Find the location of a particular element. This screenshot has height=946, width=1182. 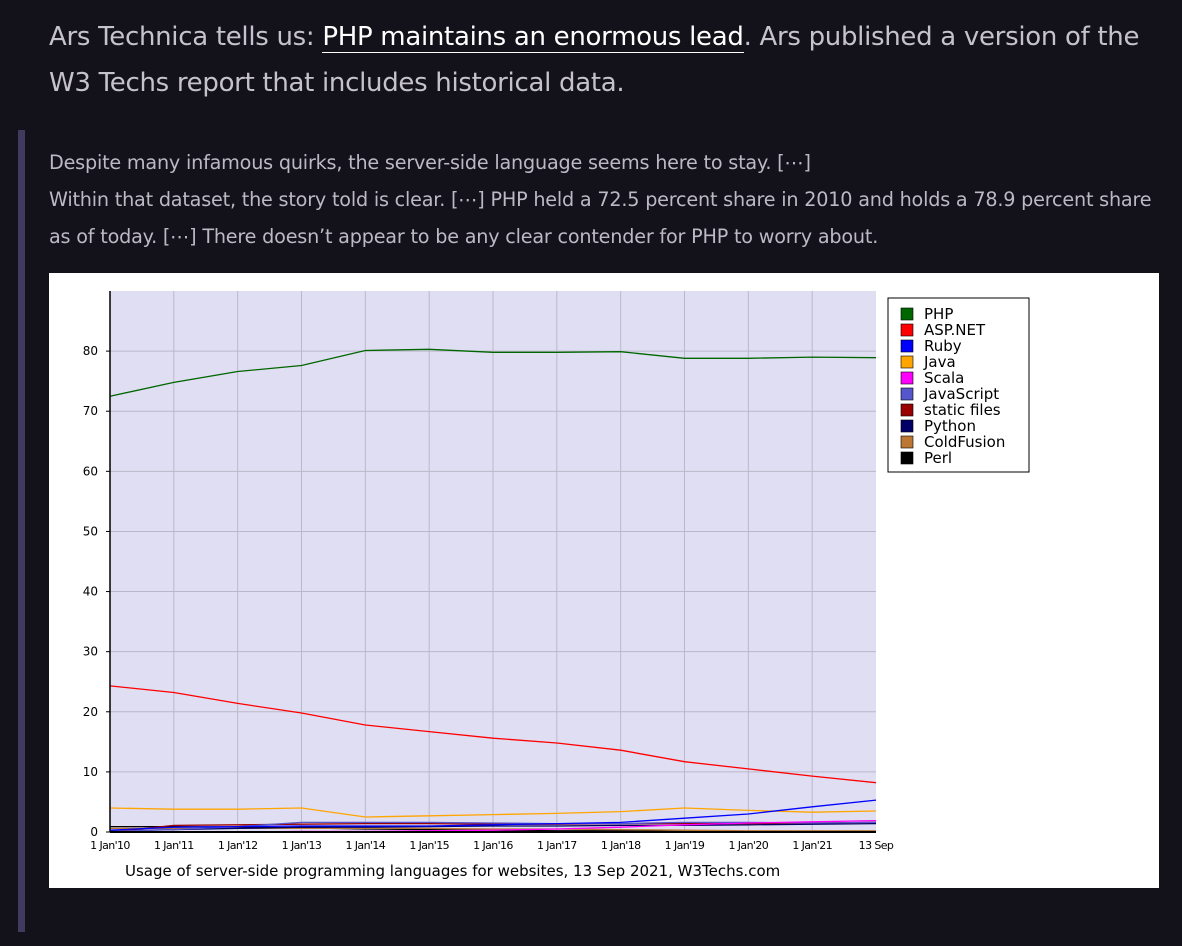

legend-label: PHP is located at coordinates (938, 314).